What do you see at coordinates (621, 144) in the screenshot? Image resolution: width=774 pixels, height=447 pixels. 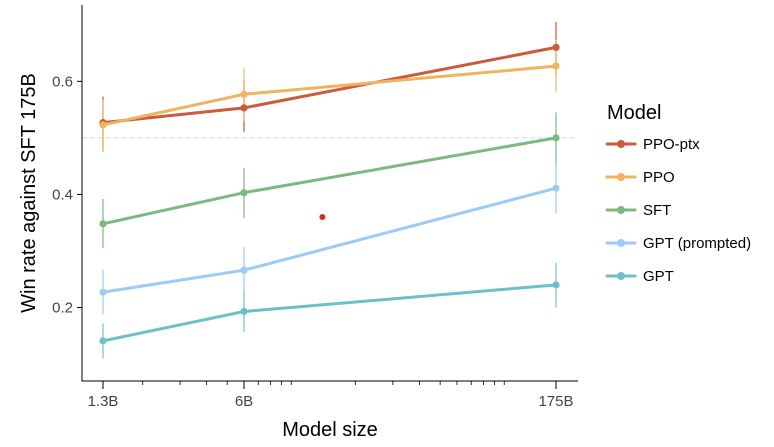 I see `legend-swatch-dot-ppo-ptx` at bounding box center [621, 144].